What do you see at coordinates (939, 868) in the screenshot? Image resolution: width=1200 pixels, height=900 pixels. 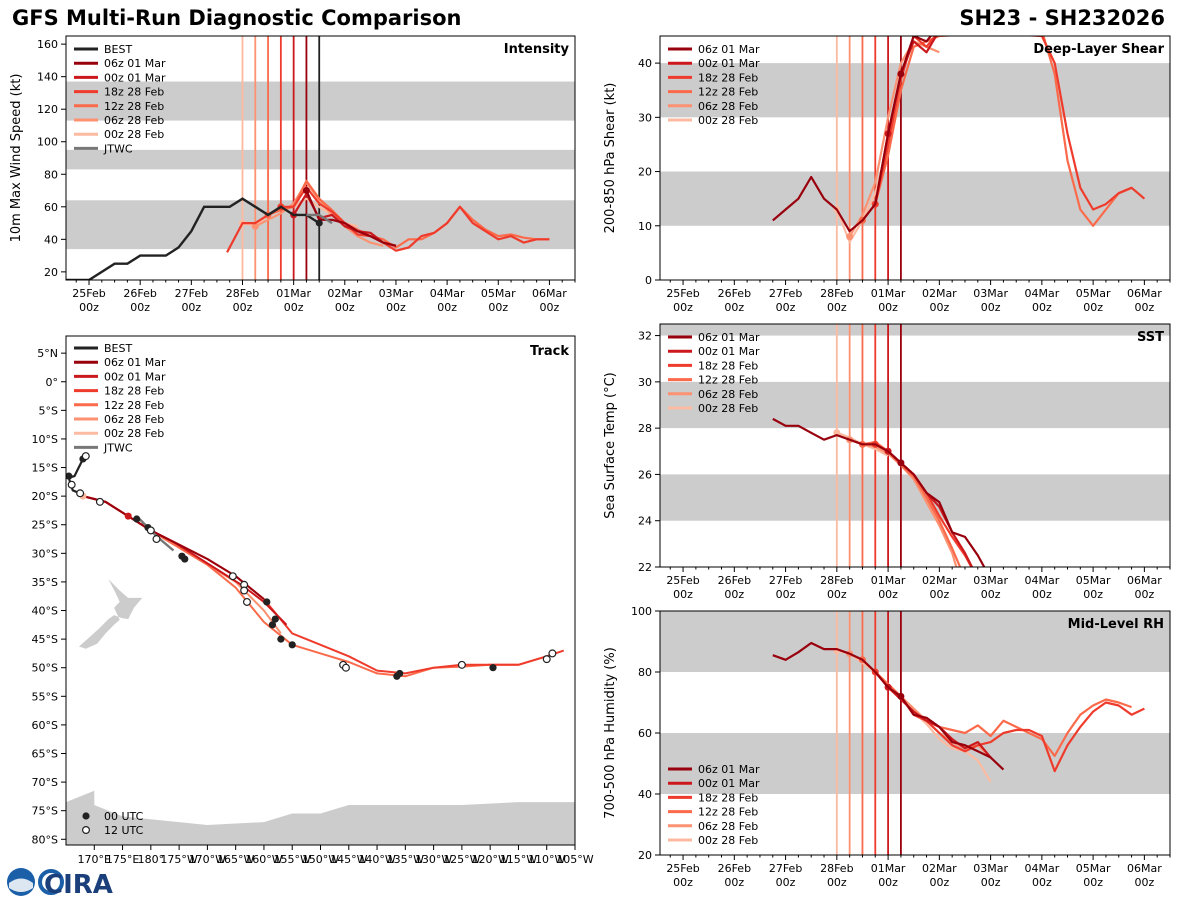 I see `x-tick-label: 02Mar` at bounding box center [939, 868].